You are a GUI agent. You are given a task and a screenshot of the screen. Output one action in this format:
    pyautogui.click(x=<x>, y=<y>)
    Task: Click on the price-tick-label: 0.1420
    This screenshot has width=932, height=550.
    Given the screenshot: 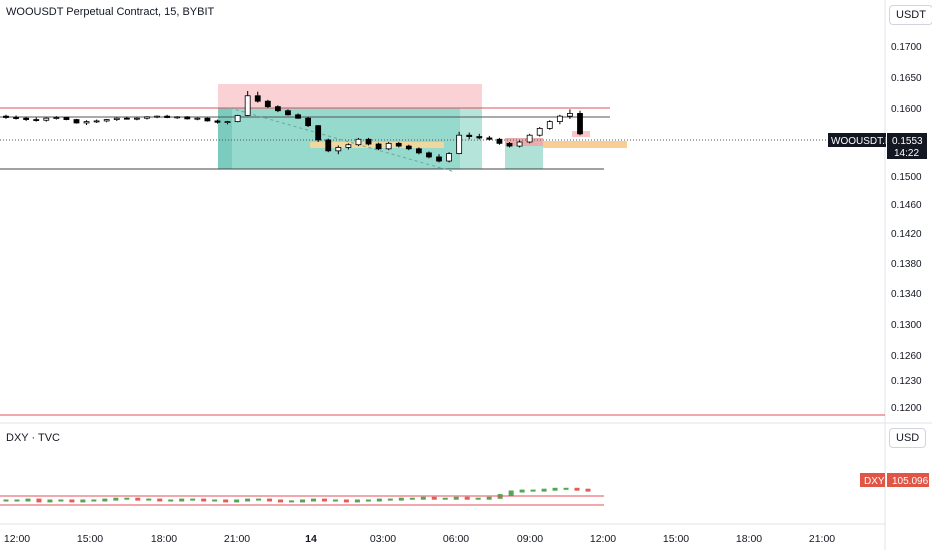 What is the action you would take?
    pyautogui.click(x=906, y=234)
    